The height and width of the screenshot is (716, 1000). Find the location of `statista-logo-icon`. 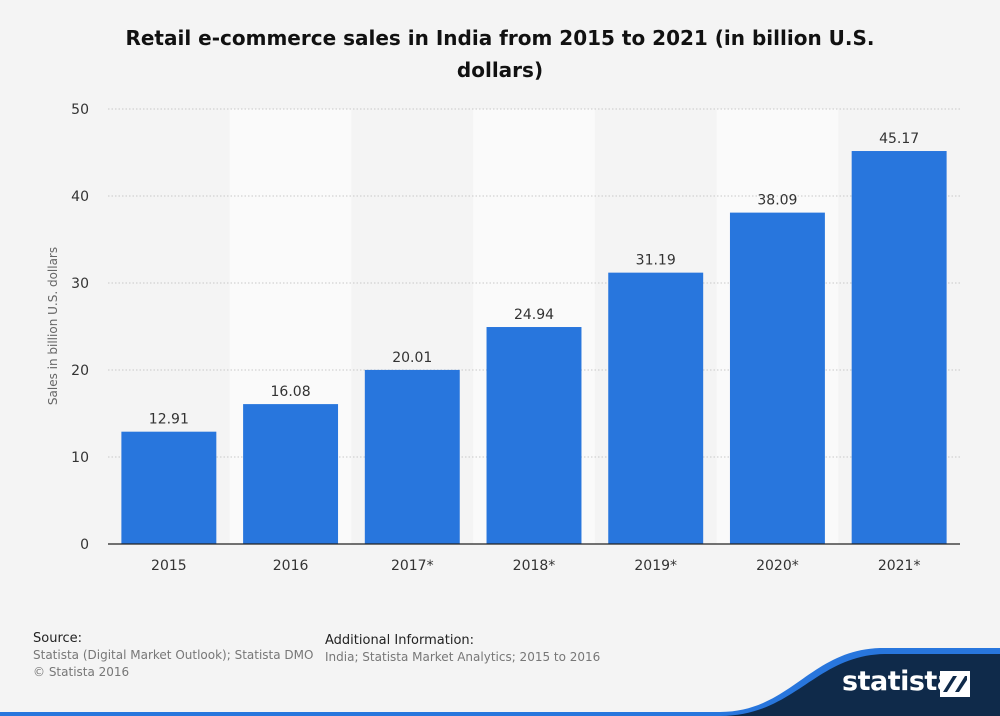

statista-logo-icon is located at coordinates (955, 684).